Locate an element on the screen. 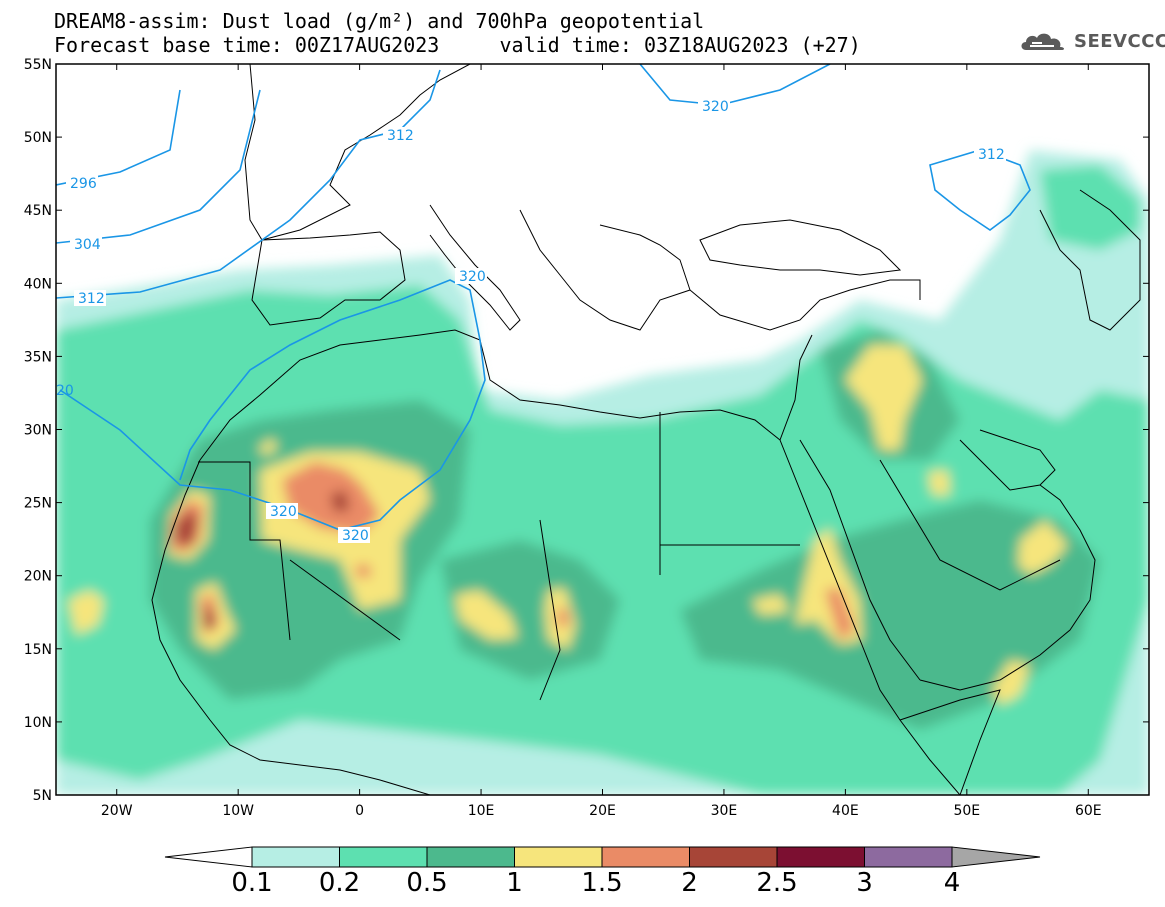 The width and height of the screenshot is (1165, 907). coast-caspian is located at coordinates (1090, 260).